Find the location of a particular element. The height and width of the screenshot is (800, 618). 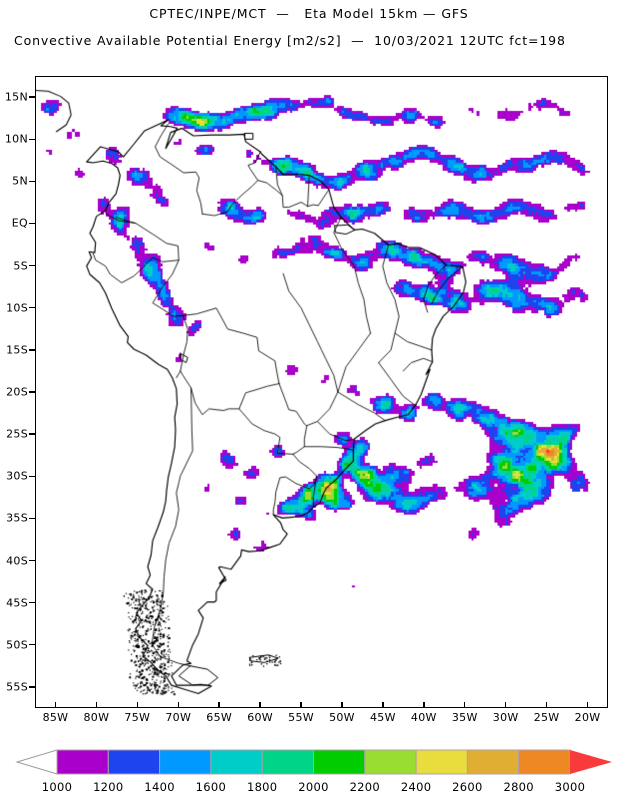

x-tick-label: 40W is located at coordinates (423, 717).